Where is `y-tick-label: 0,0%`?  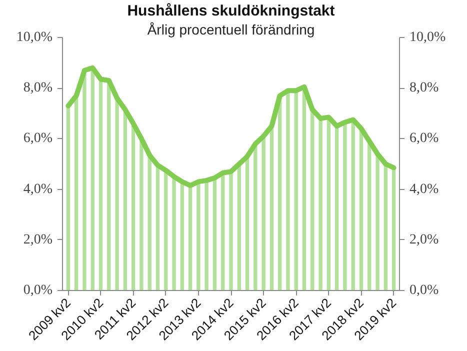 y-tick-label: 0,0% is located at coordinates (38, 290).